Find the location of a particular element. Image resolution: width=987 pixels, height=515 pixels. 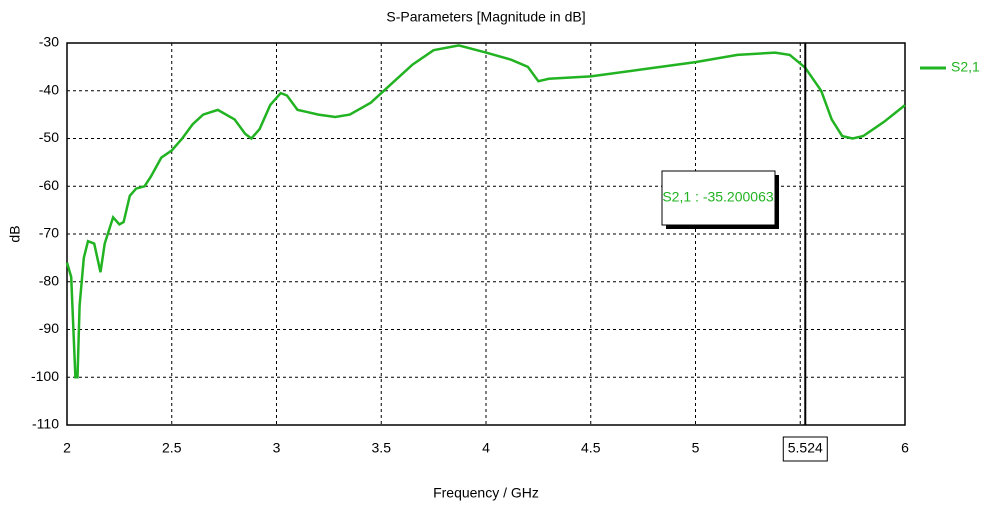

chart-title: S-Parameters [Magnitude in dB] is located at coordinates (485, 17).